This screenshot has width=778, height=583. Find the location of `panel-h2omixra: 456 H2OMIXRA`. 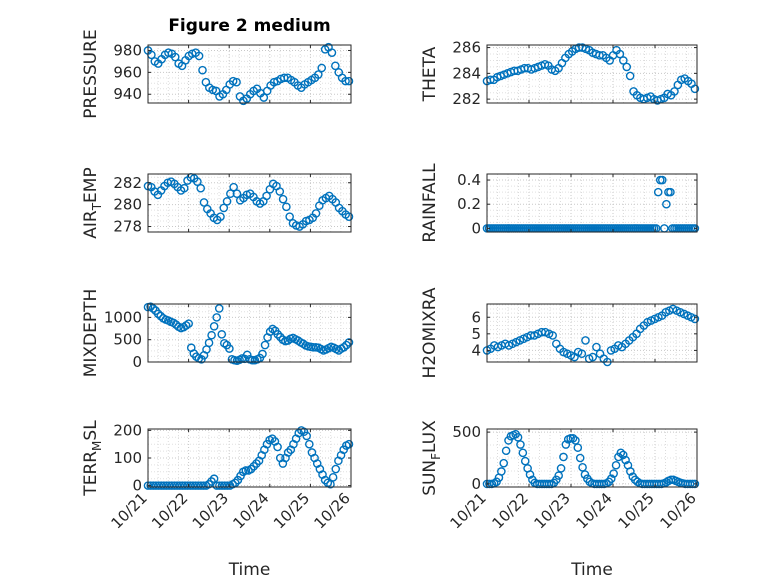

panel-h2omixra: 456 H2OMIXRA is located at coordinates (560, 333).